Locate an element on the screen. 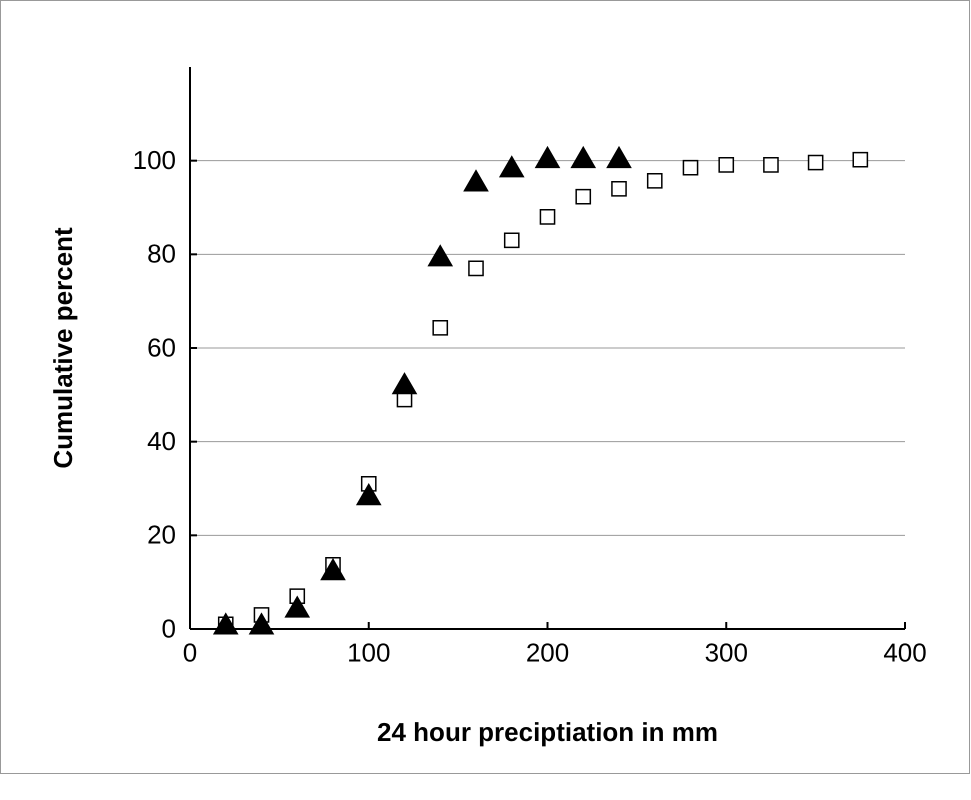 This screenshot has height=800, width=971. y-tick-label: 60 is located at coordinates (161, 347).